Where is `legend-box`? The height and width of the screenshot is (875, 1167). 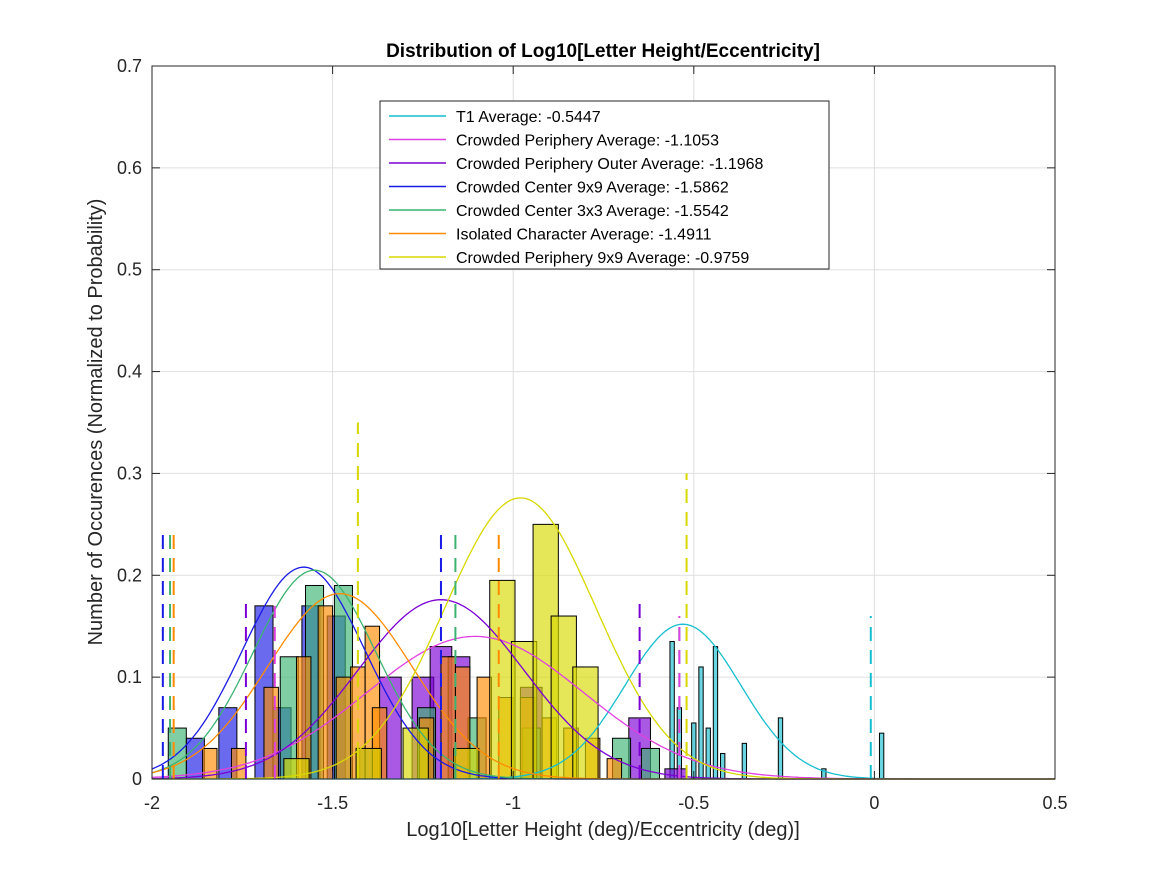
legend-box is located at coordinates (604, 185).